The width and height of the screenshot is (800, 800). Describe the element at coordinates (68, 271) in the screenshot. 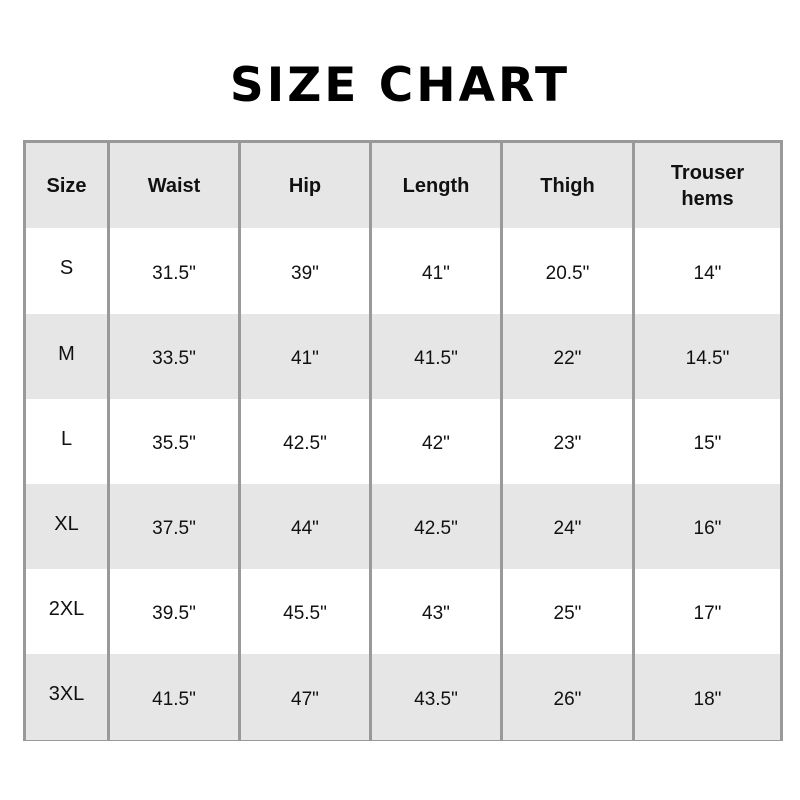

I see `size-cell: S` at that location.